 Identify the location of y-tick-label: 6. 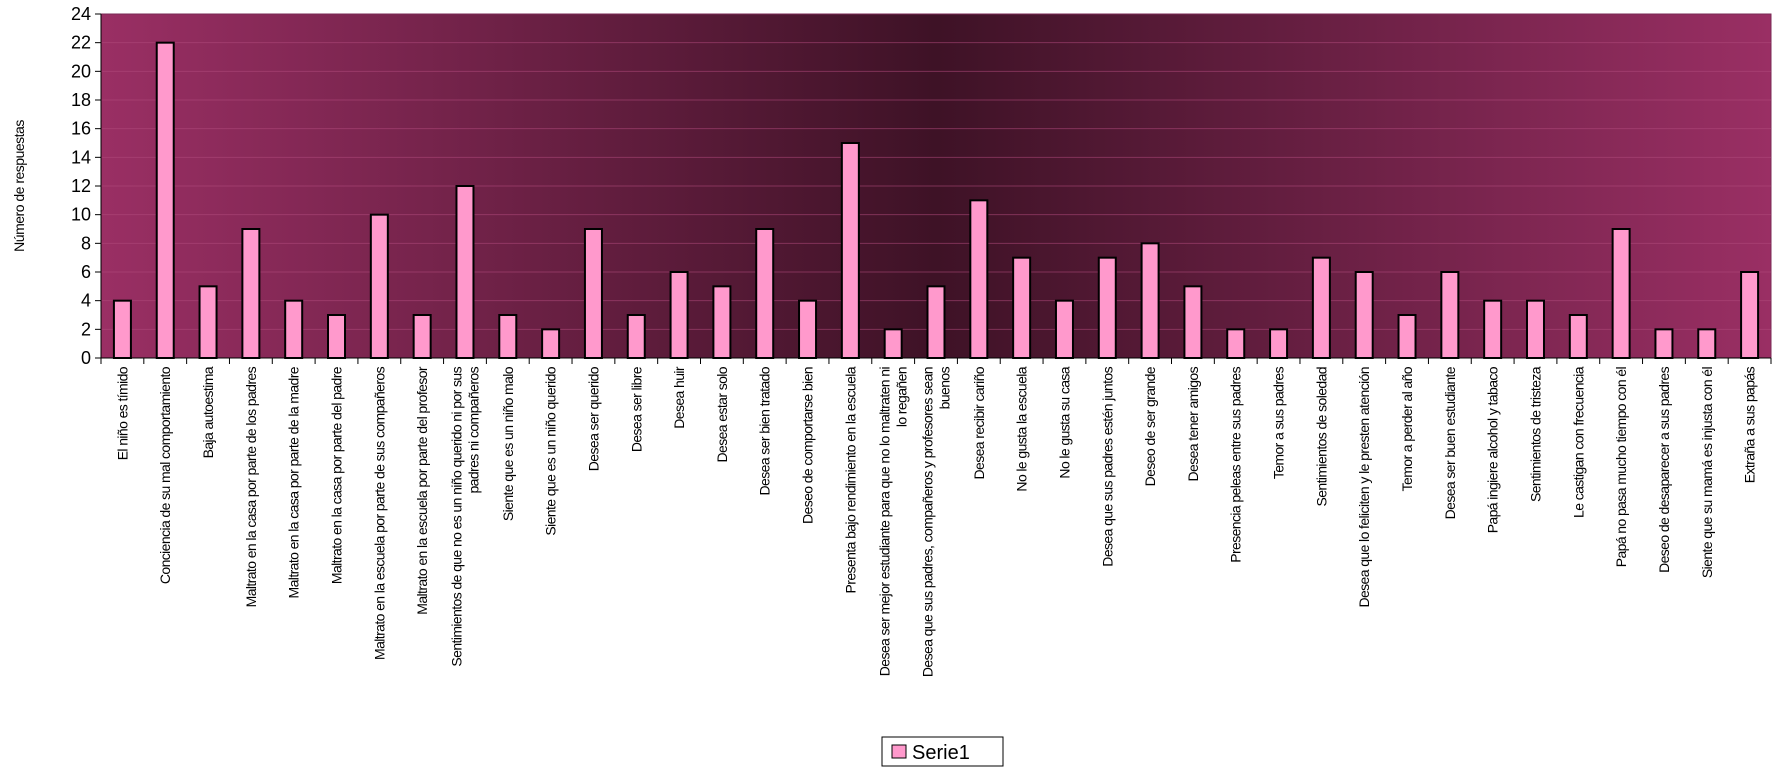
(86, 272).